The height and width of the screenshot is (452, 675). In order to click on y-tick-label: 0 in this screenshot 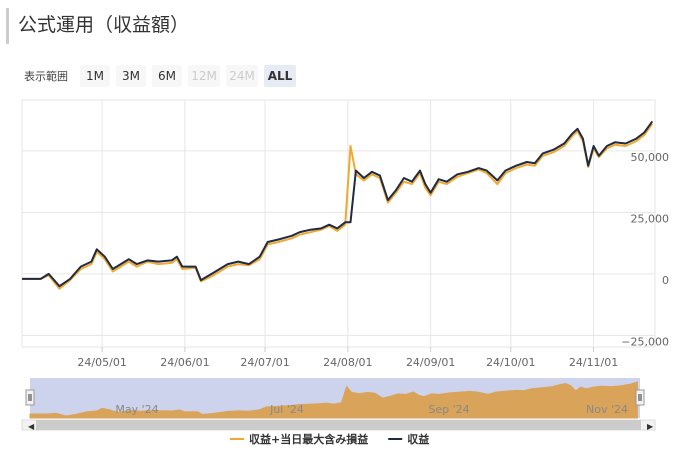, I will do `click(665, 280)`.